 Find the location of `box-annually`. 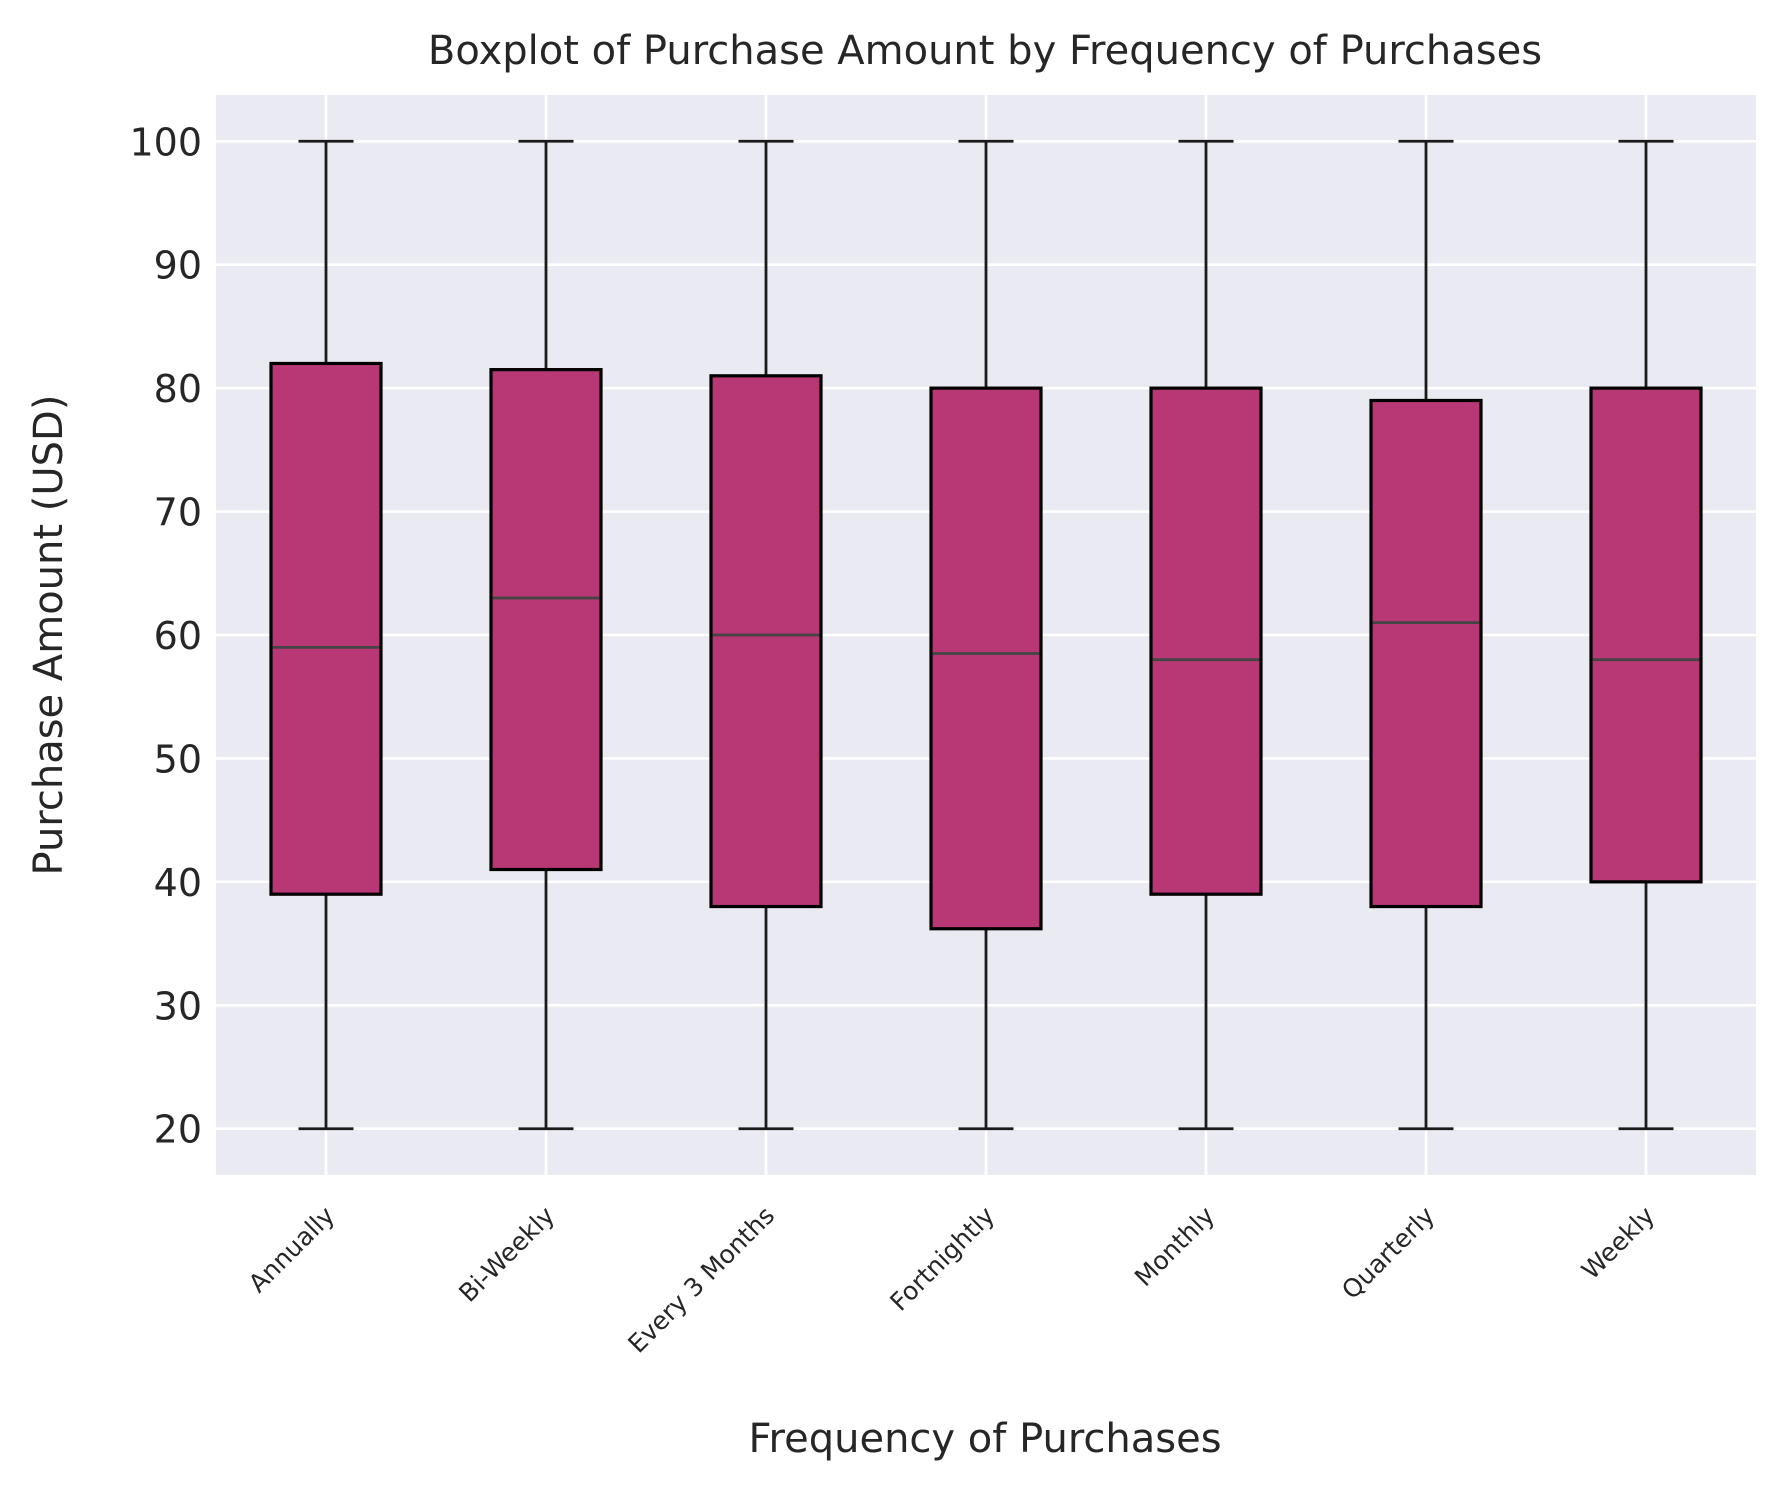

box-annually is located at coordinates (326, 635).